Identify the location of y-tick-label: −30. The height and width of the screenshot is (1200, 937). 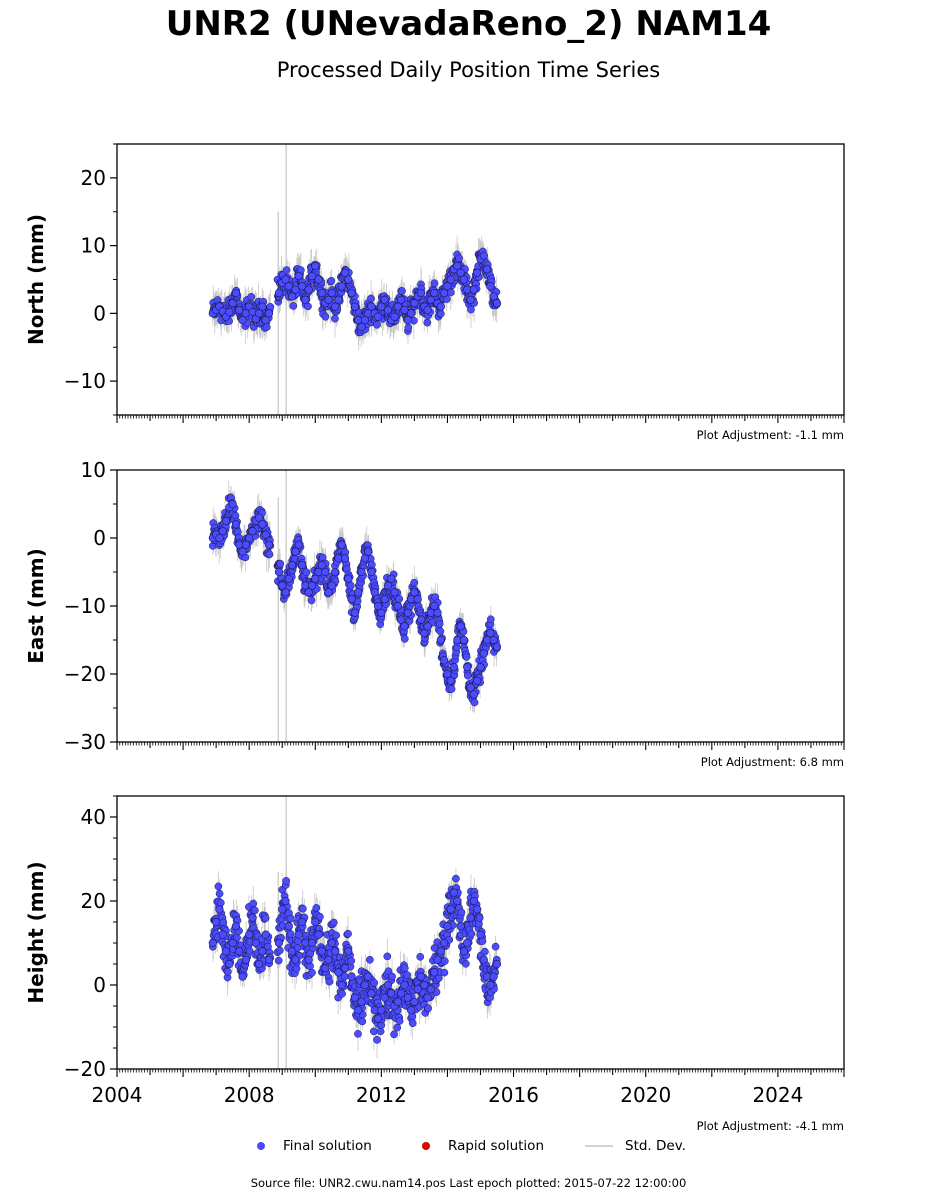
(85, 742).